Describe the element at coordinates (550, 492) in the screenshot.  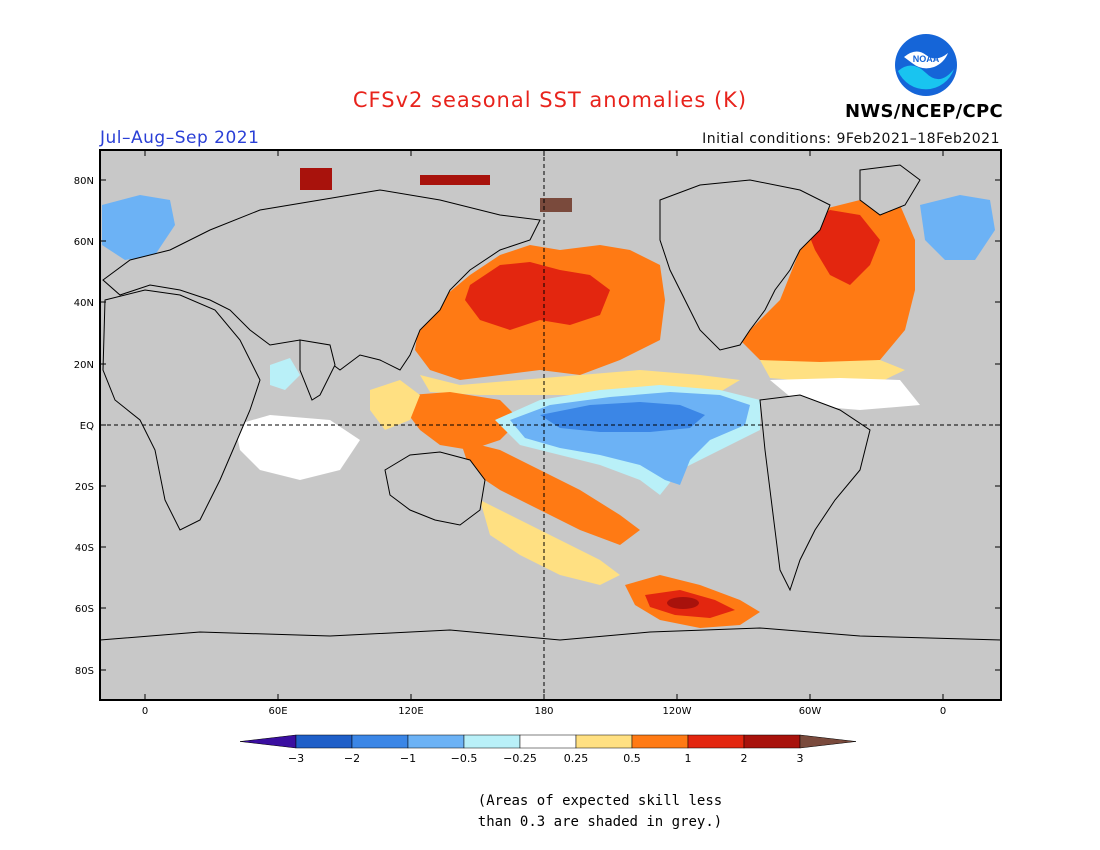
I see `south-pacific-warm-band` at that location.